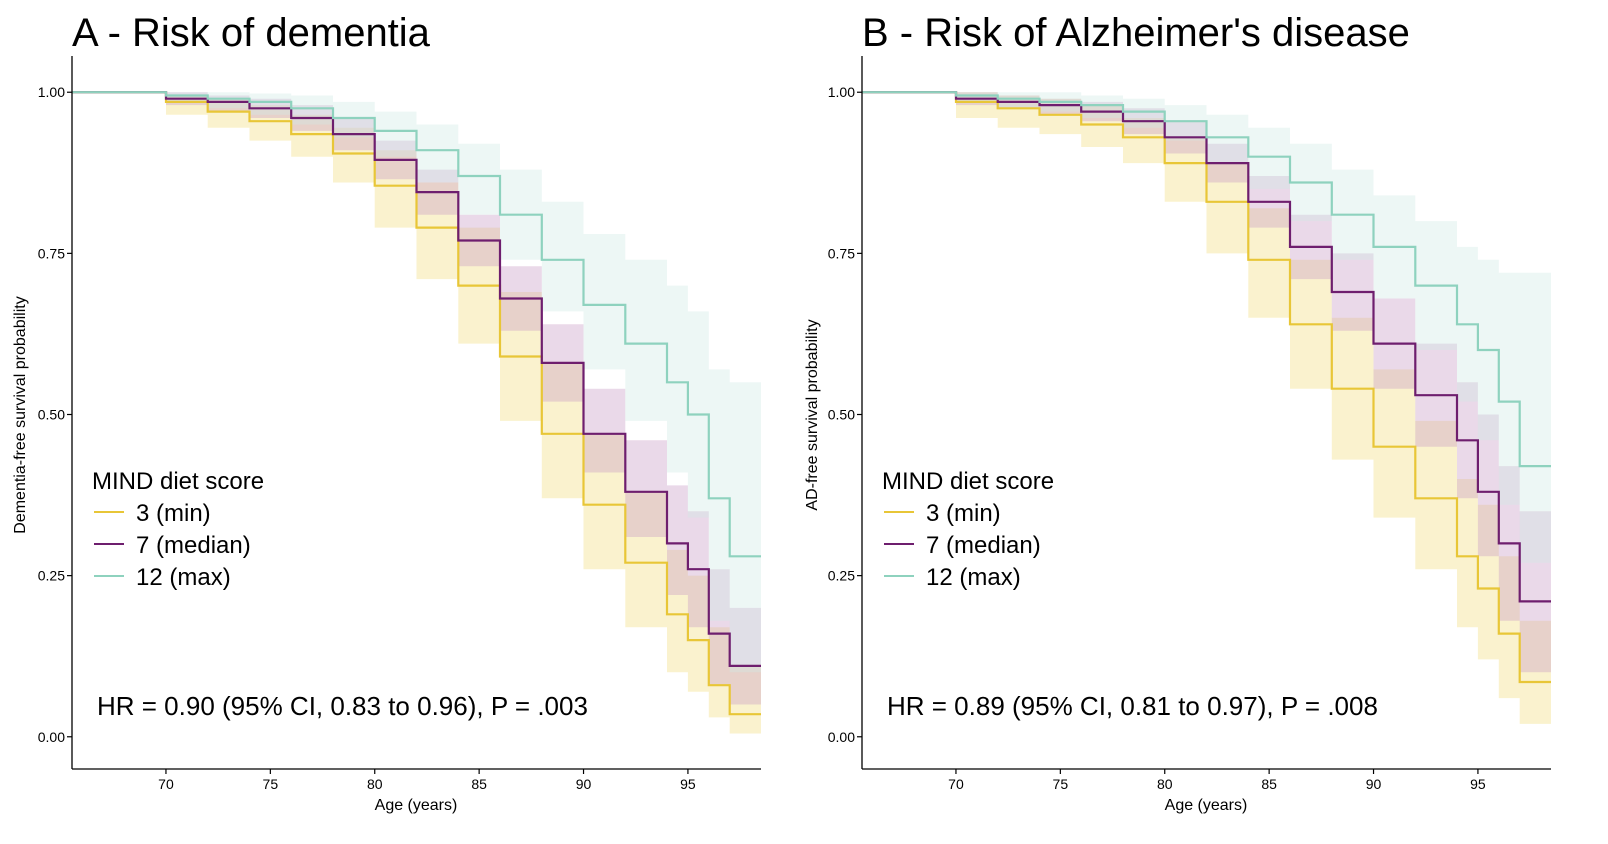 This screenshot has width=1608, height=844. What do you see at coordinates (183, 577) in the screenshot?
I see `panel-a-legend-label-max: 12 (max)` at bounding box center [183, 577].